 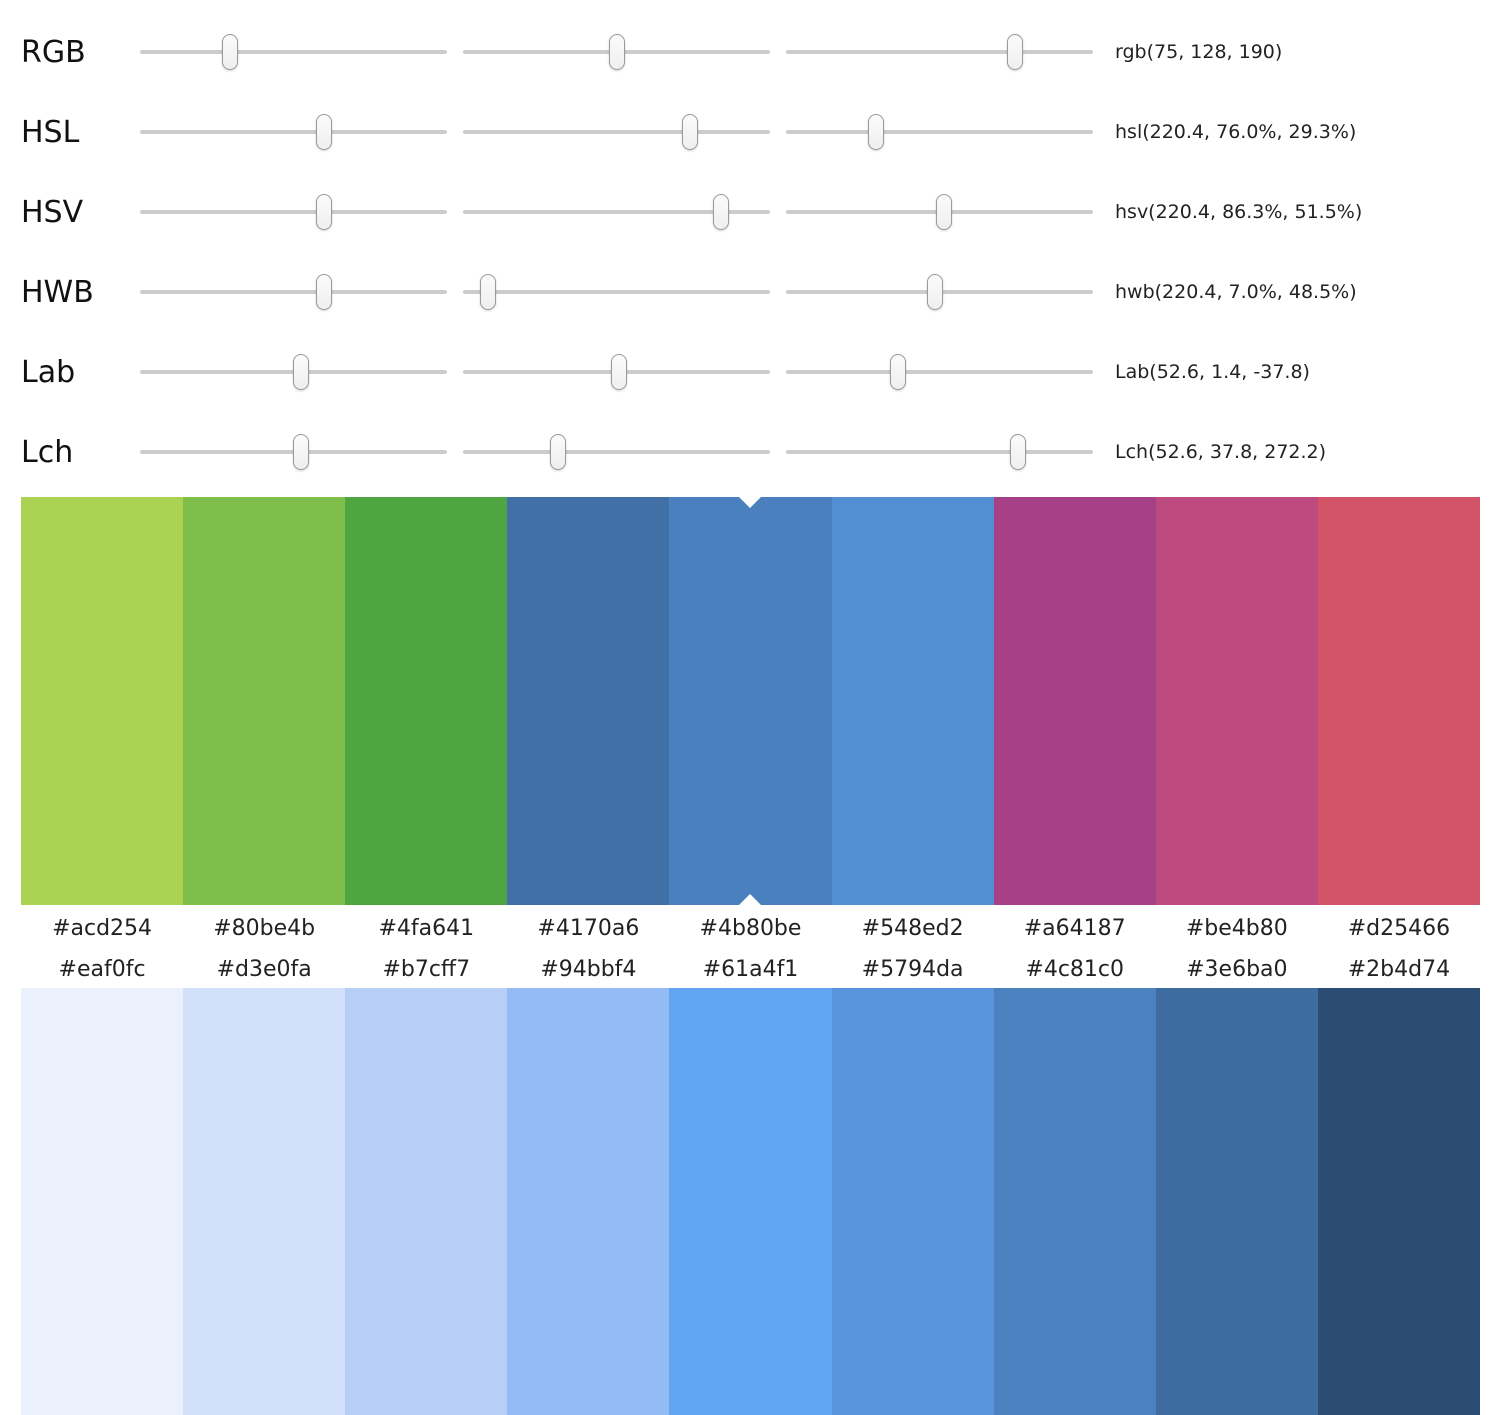 I want to click on slider-row-lab: Lab Lab(52.6, 1.4, -37.8), so click(x=761, y=372).